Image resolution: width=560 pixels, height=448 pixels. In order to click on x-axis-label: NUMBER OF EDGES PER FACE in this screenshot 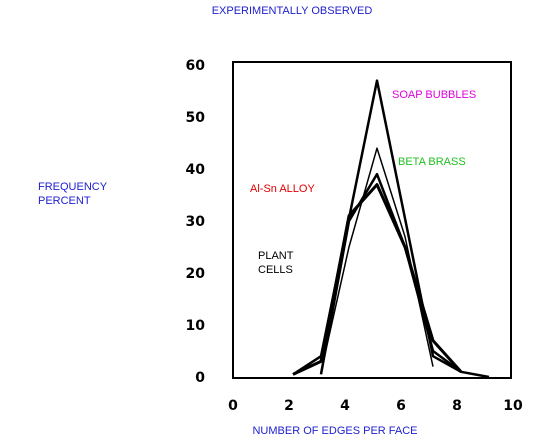, I will do `click(334, 431)`.